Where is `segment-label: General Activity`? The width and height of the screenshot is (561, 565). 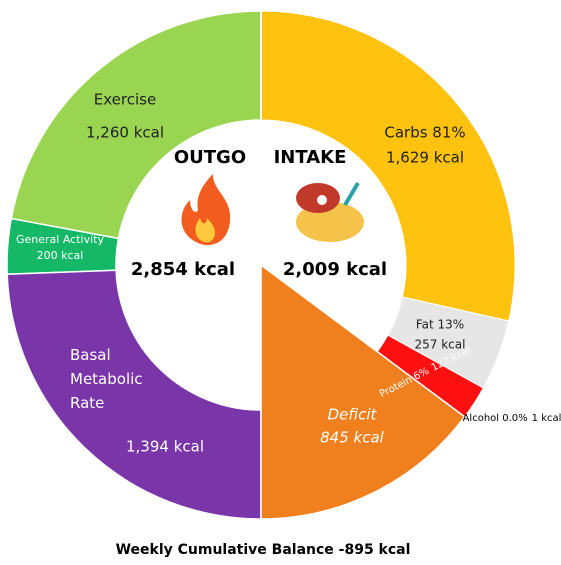 segment-label: General Activity is located at coordinates (60, 239).